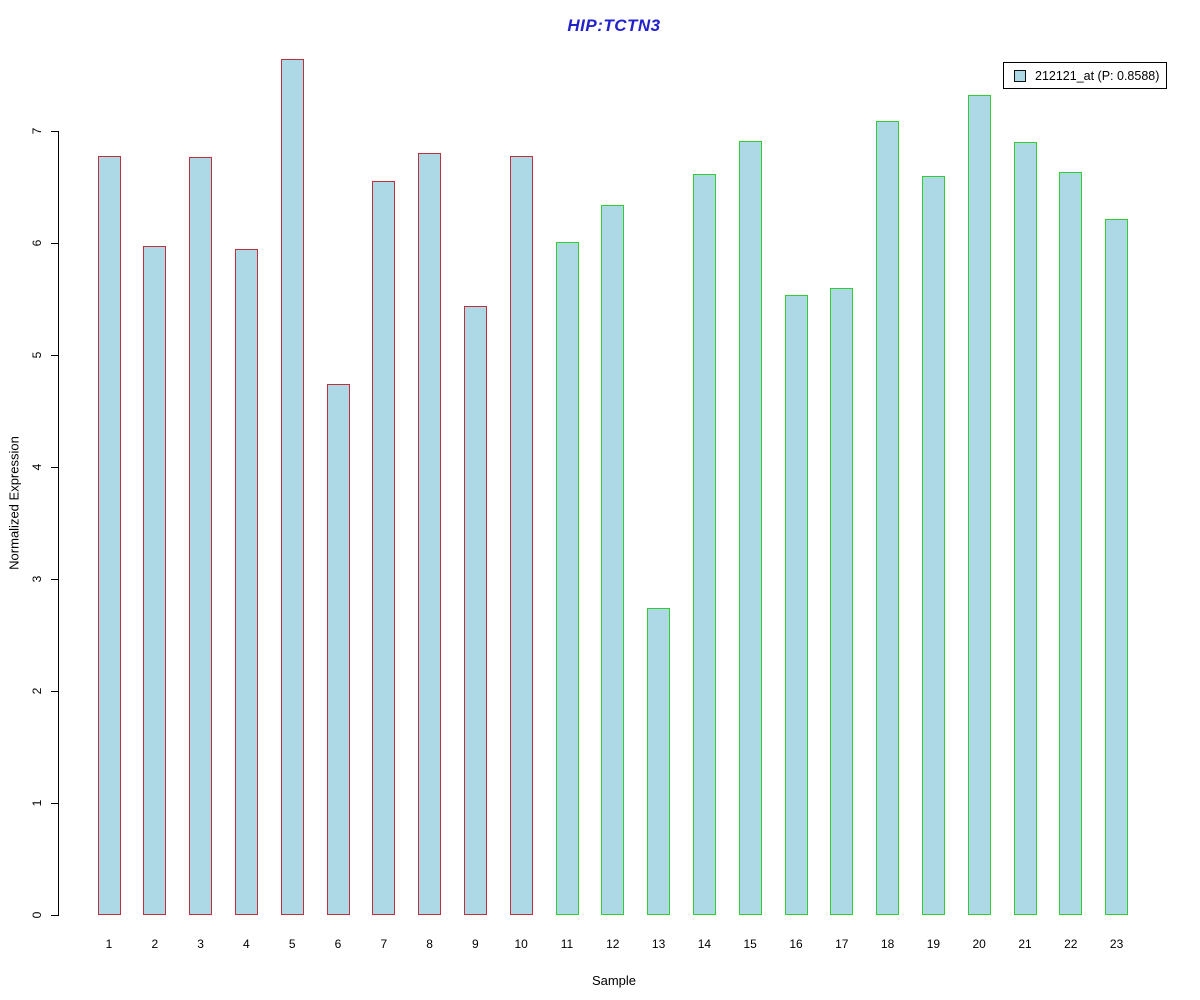 The width and height of the screenshot is (1200, 1000). Describe the element at coordinates (109, 944) in the screenshot. I see `x-tick-label: 1` at that location.